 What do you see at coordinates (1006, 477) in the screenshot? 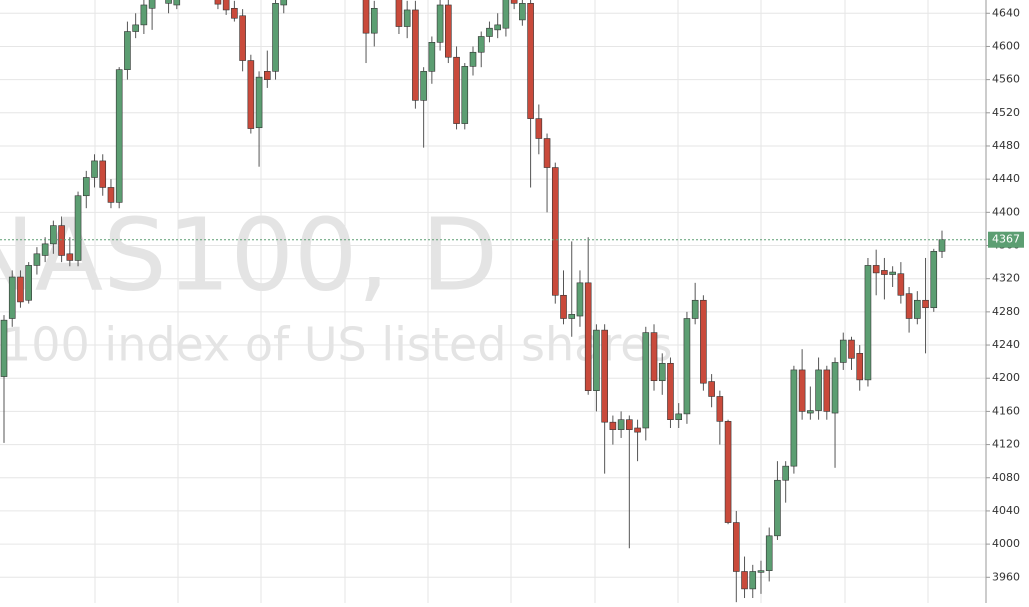
I see `y-tick-label: 4080` at bounding box center [1006, 477].